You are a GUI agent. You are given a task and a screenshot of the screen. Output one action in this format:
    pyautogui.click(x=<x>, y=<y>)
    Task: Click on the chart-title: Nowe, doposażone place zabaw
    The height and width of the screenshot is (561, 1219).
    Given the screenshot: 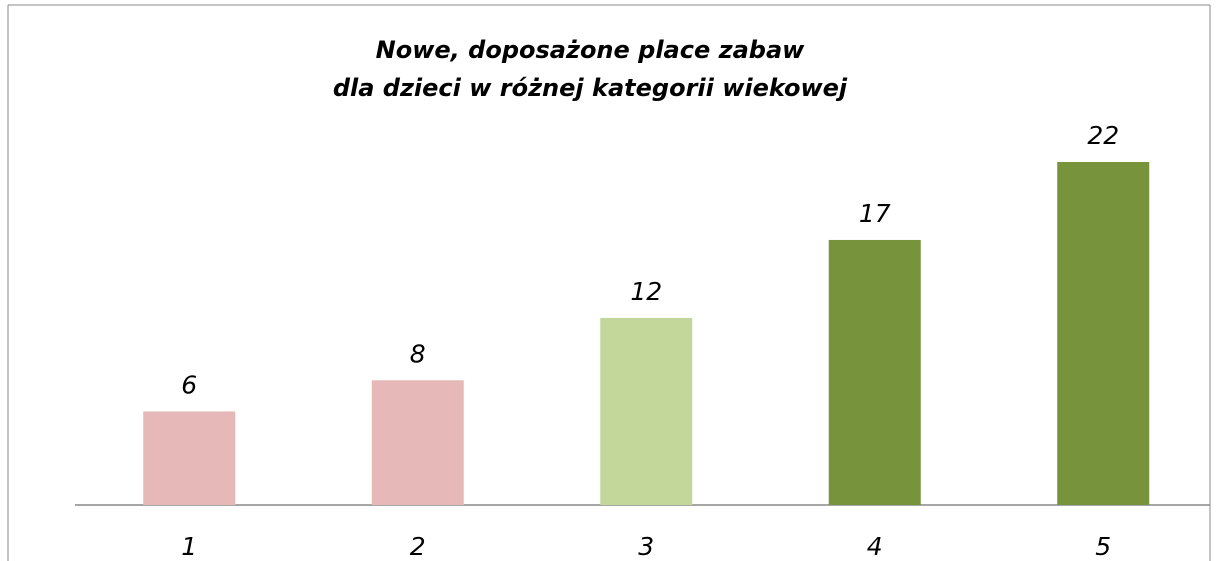 What is the action you would take?
    pyautogui.click(x=590, y=50)
    